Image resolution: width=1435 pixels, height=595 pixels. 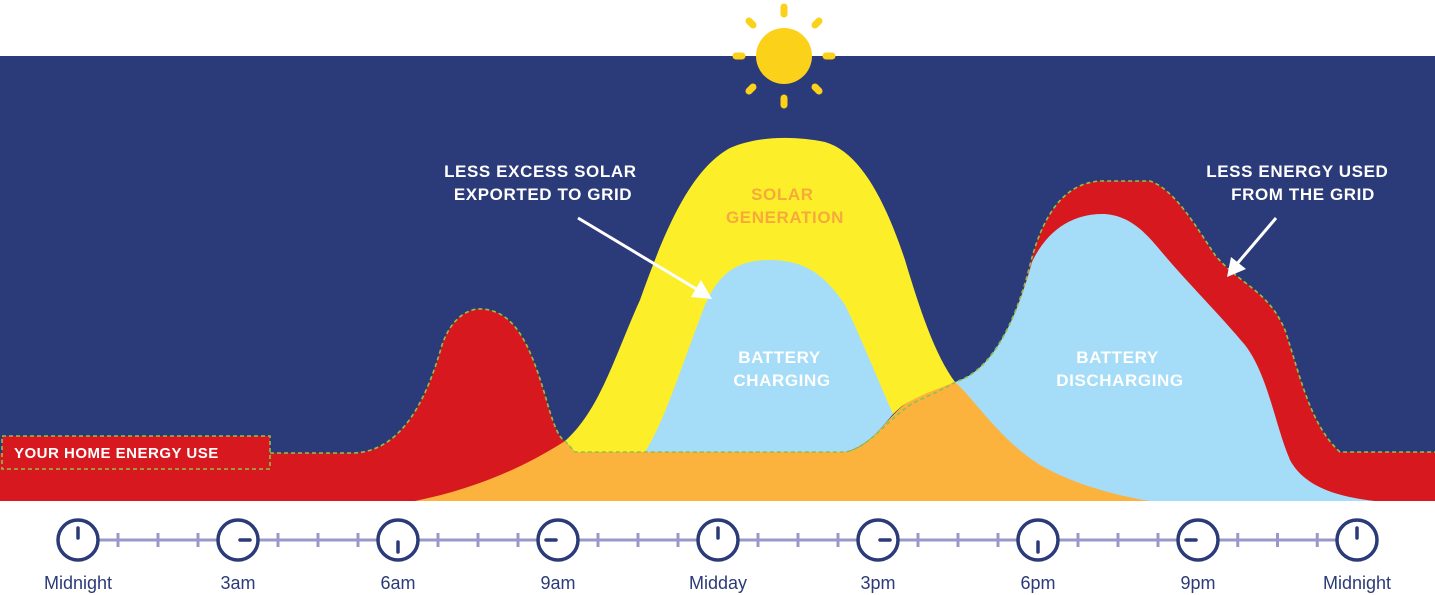 What do you see at coordinates (543, 183) in the screenshot?
I see `less-excess-solar-callout: LESS EXCESS SOLAR EXPORTED TO GRID` at bounding box center [543, 183].